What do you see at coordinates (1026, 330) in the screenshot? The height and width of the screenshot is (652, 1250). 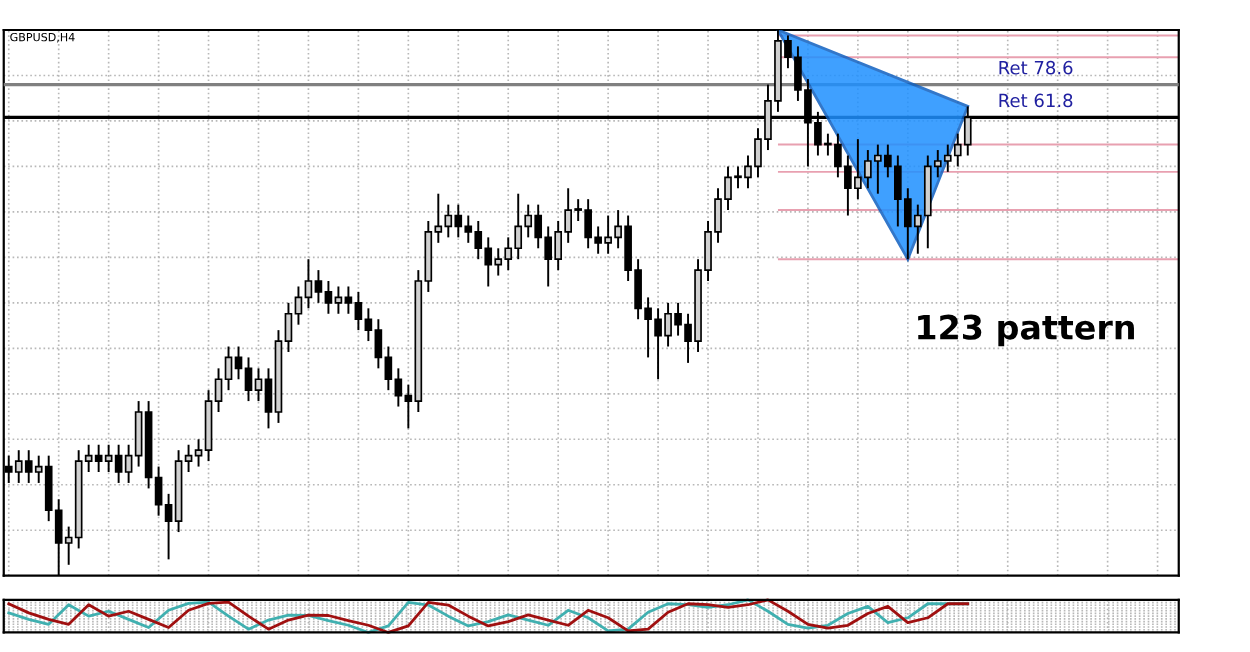 I see `annotation: 123 pattern` at bounding box center [1026, 330].